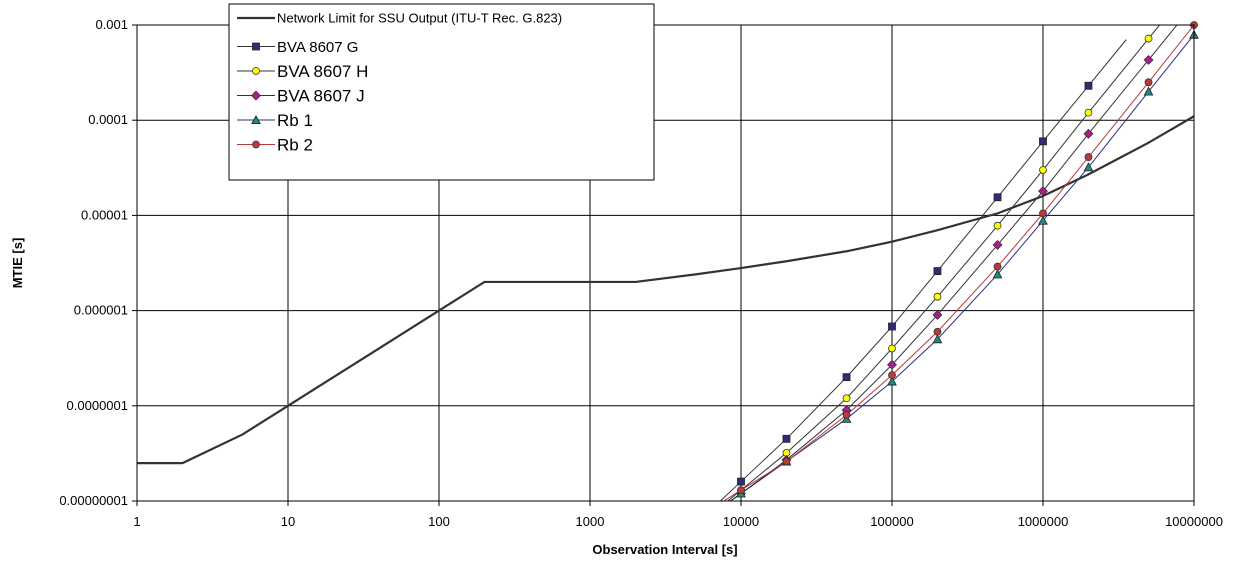 This screenshot has height=565, width=1244. Describe the element at coordinates (439, 521) in the screenshot. I see `x-tick-label: 100` at that location.